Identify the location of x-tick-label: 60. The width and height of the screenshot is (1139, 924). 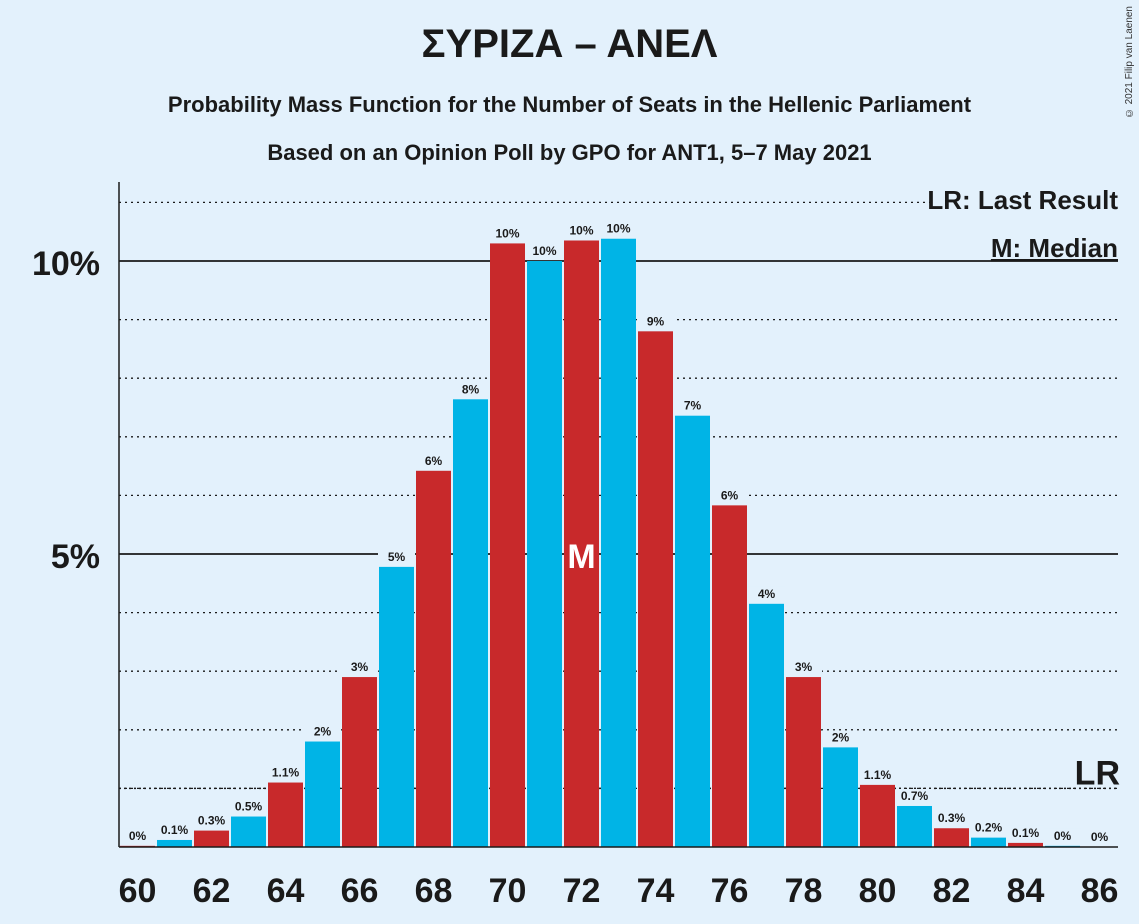
(138, 891).